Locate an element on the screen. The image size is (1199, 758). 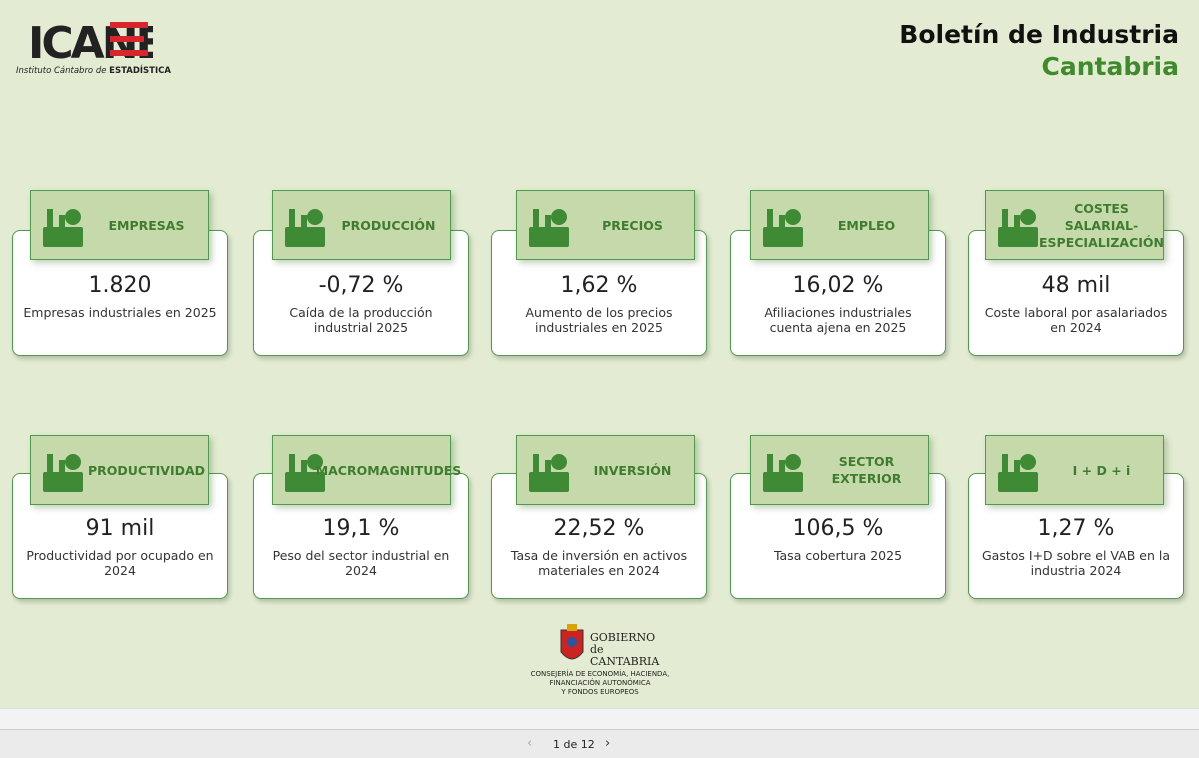
card-value: 106,5 % is located at coordinates (838, 528).